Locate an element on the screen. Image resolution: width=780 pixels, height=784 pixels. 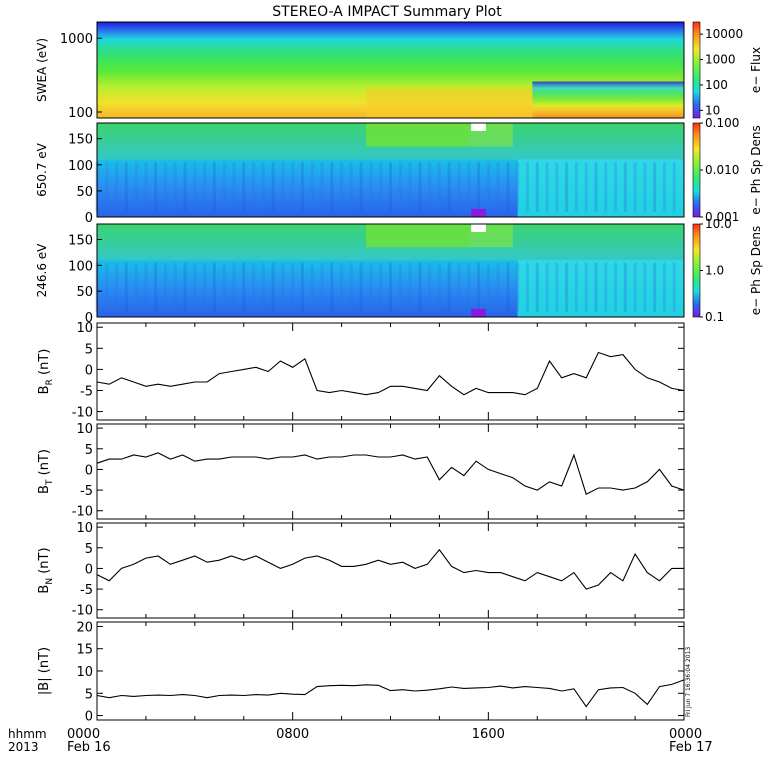
bt-y-tick-label: -10 is located at coordinates (82, 512).